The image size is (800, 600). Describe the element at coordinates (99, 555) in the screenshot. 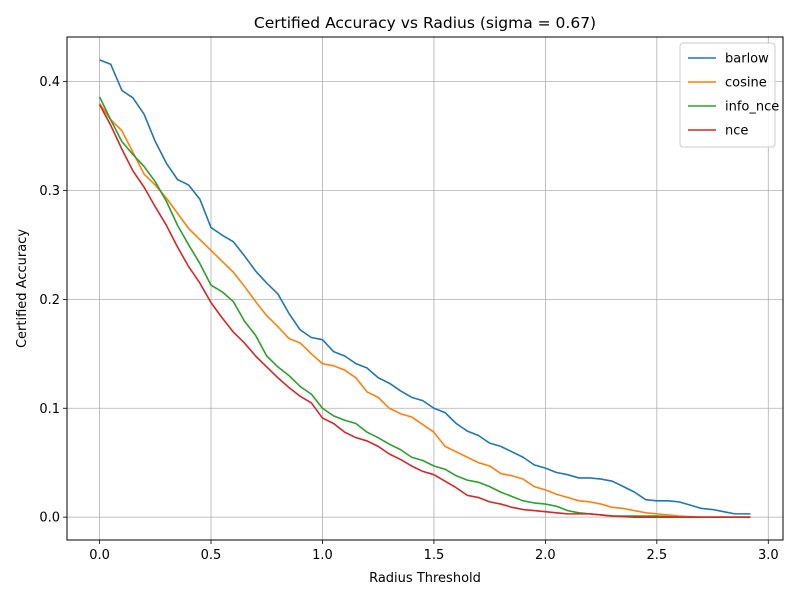

I see `x-tick-label: 0.0` at that location.